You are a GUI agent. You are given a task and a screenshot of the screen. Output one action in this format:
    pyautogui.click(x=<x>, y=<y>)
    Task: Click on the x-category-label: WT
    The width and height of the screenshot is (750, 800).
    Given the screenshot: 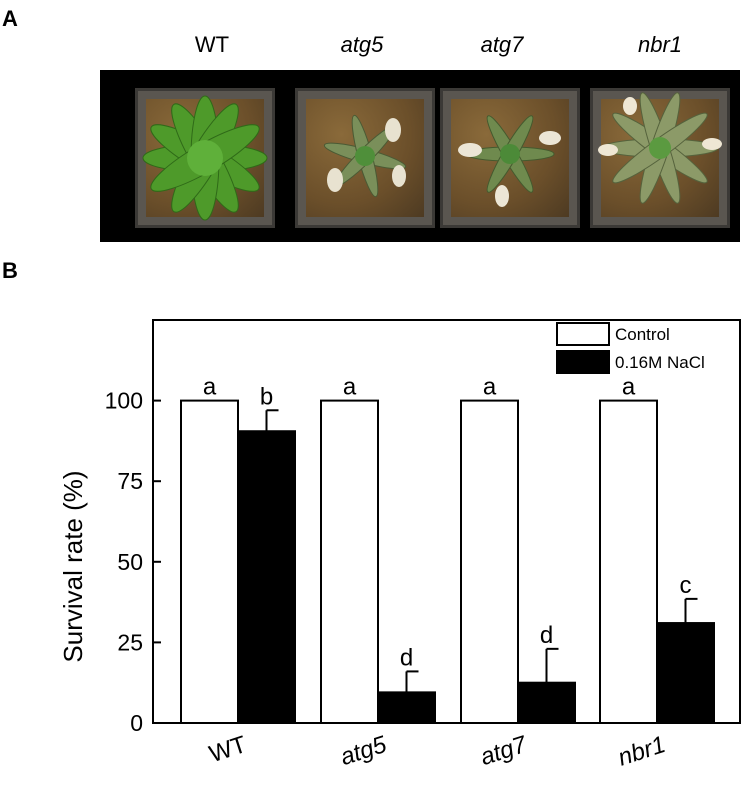 What is the action you would take?
    pyautogui.click(x=228, y=749)
    